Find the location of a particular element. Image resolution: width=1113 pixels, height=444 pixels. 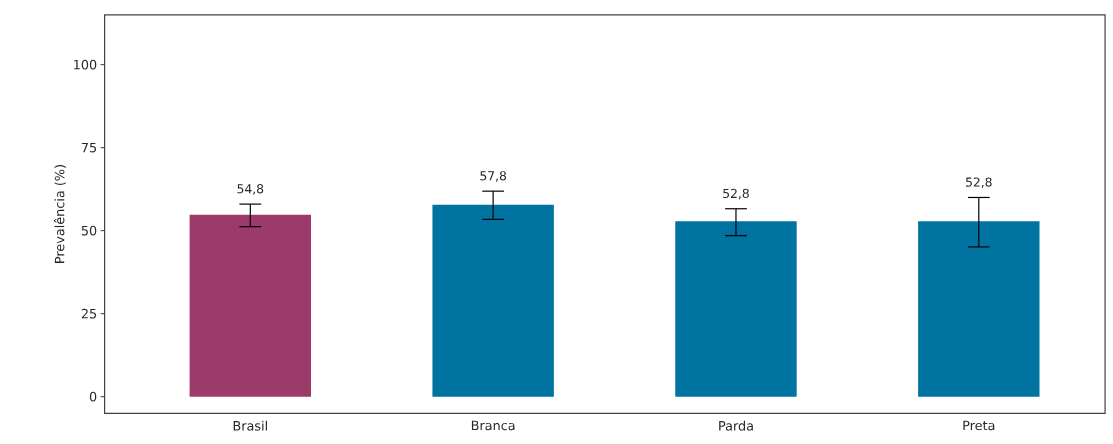

y-tick-label: 25 is located at coordinates (89, 313).